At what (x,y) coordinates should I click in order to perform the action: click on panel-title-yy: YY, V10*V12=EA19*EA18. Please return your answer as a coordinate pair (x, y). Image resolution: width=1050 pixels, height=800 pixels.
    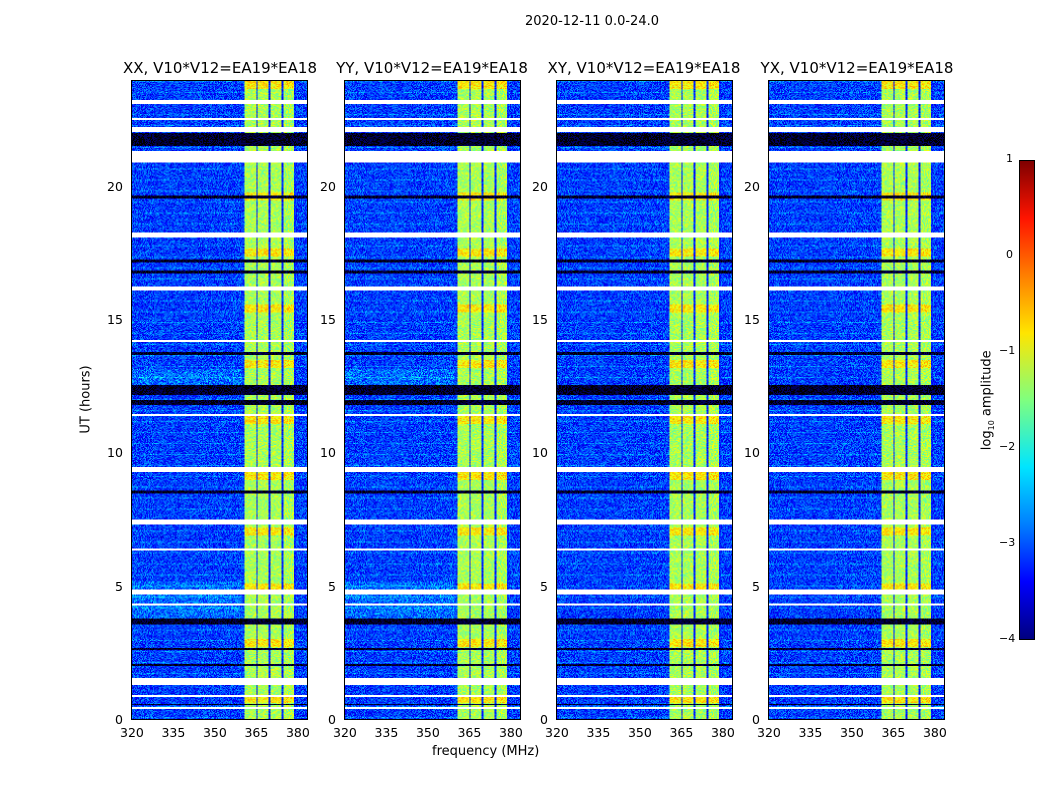
    Looking at the image, I should click on (432, 68).